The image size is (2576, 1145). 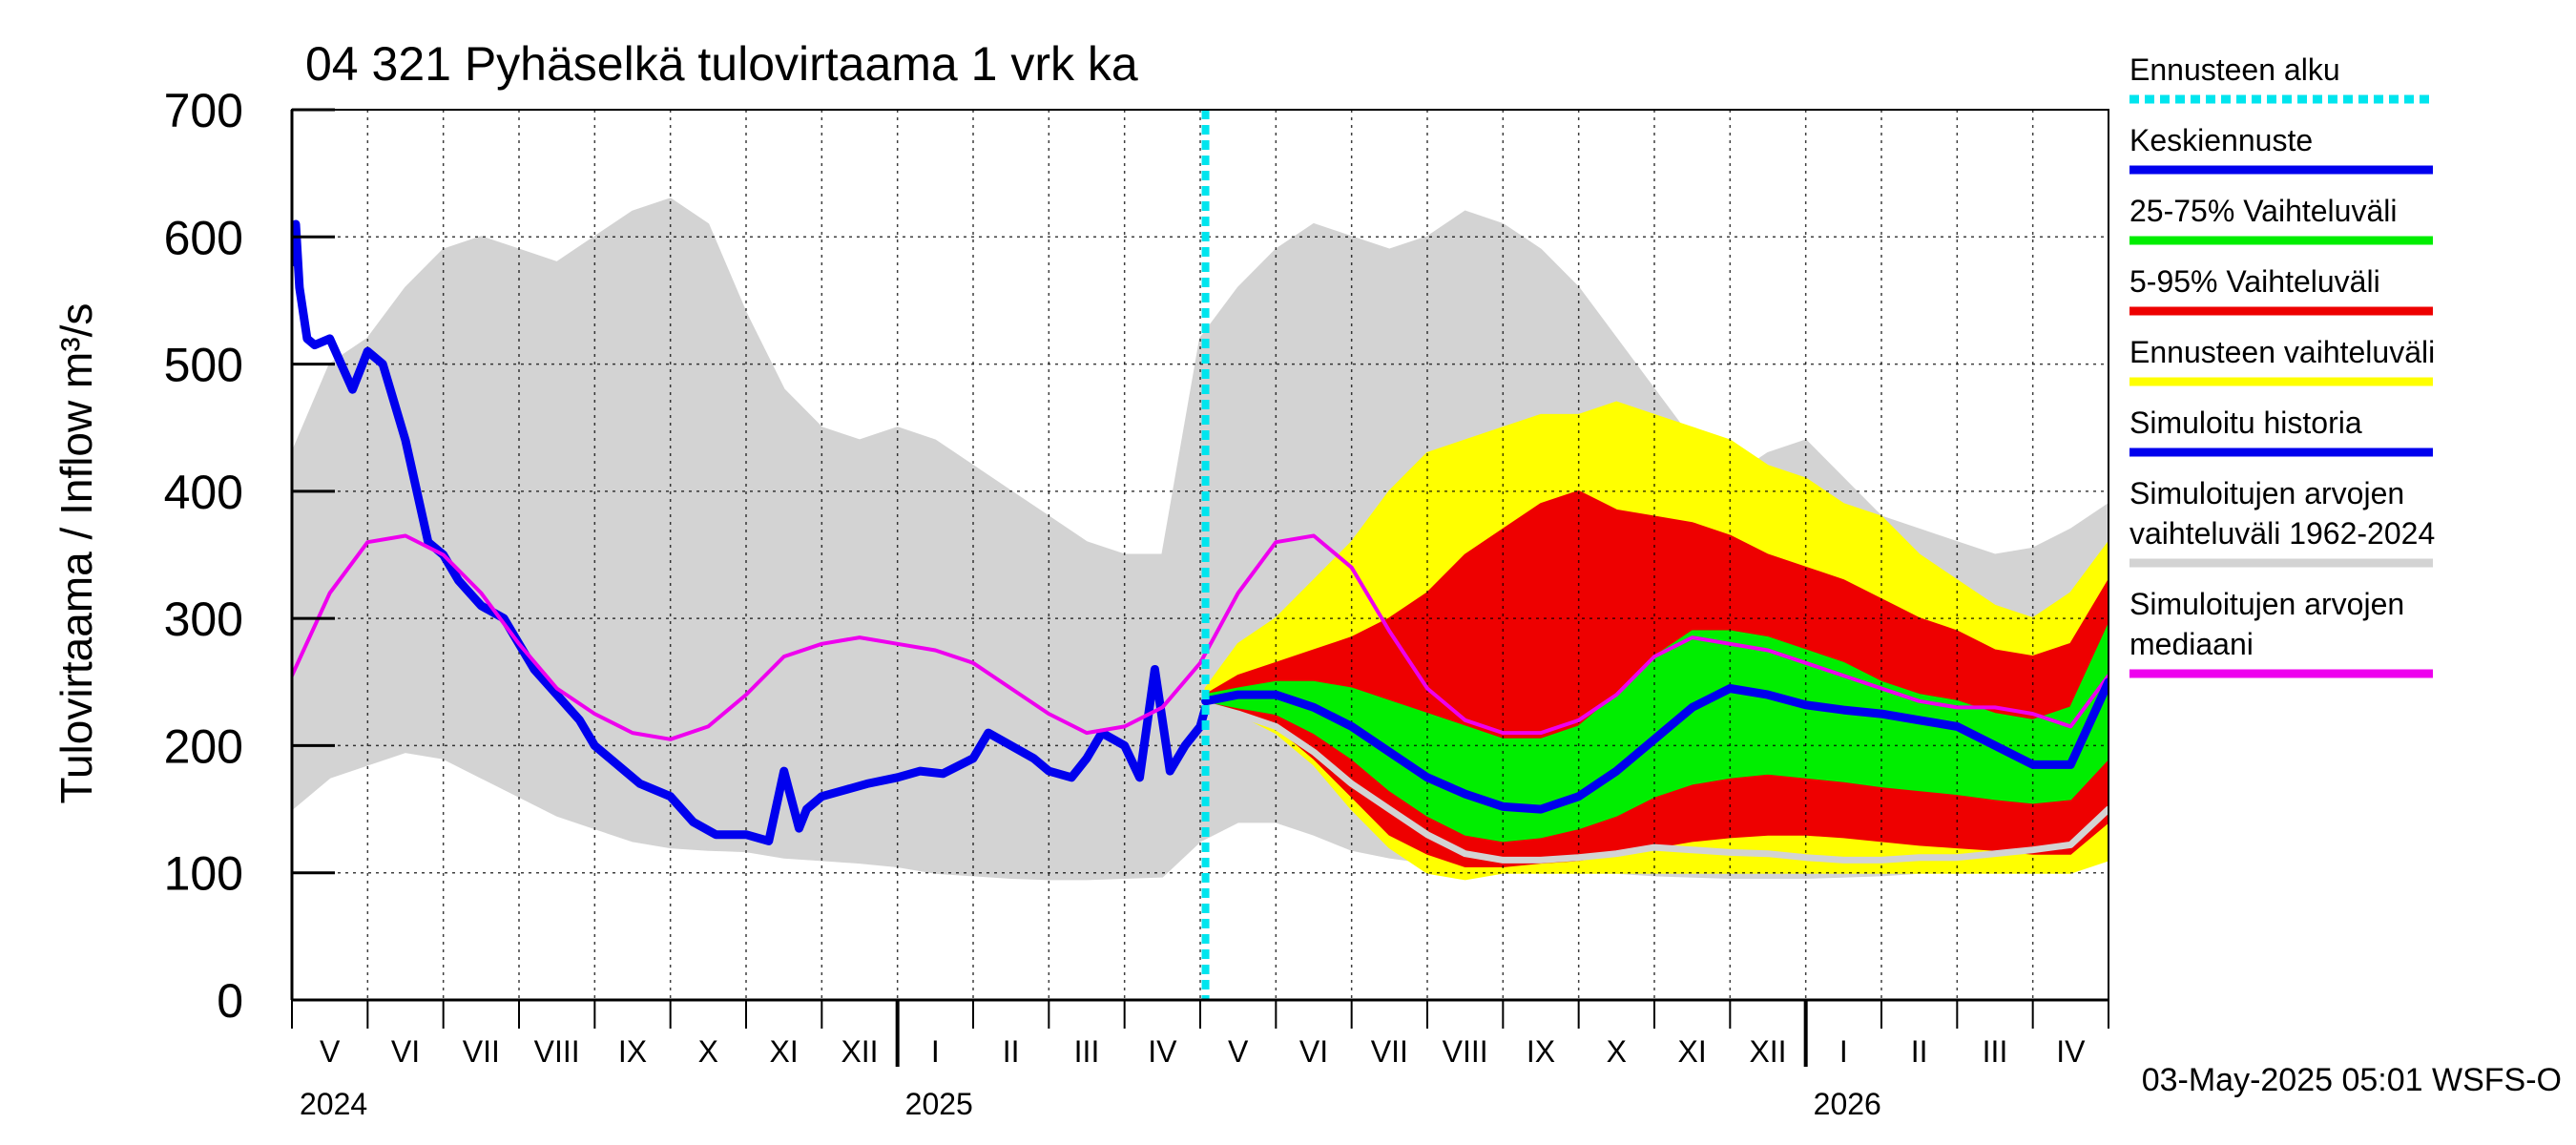 What do you see at coordinates (1847, 1104) in the screenshot?
I see `x-tick-label-year: 2026` at bounding box center [1847, 1104].